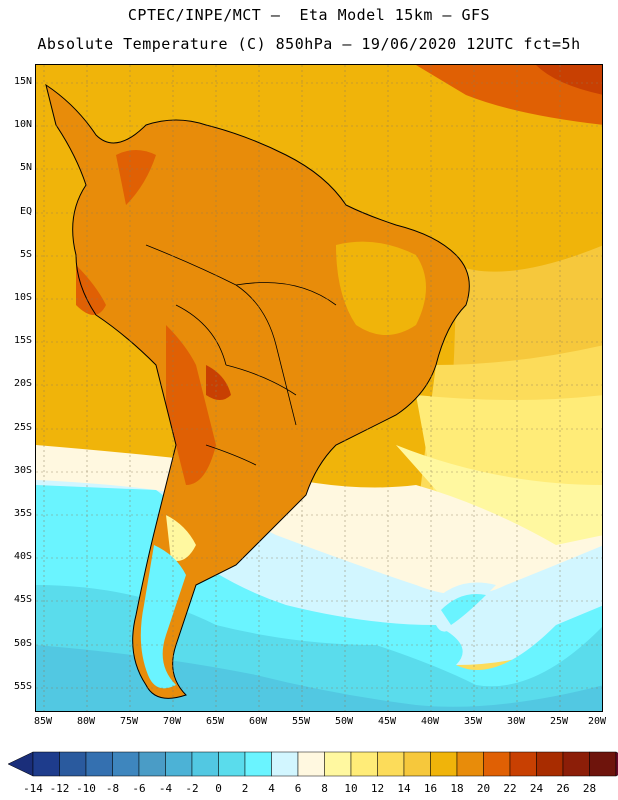 The width and height of the screenshot is (618, 800). What do you see at coordinates (112, 788) in the screenshot?
I see `colorbar-label: -8` at bounding box center [112, 788].